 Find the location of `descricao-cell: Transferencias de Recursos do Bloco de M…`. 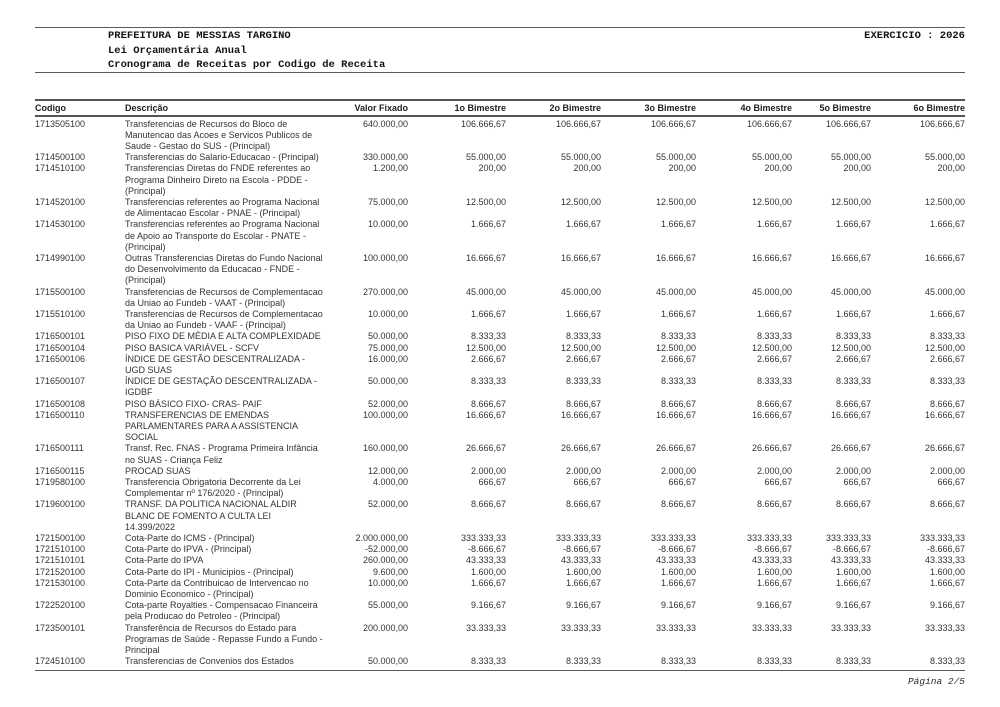

descricao-cell: Transferencias de Recursos do Bloco de M… is located at coordinates (219, 134).